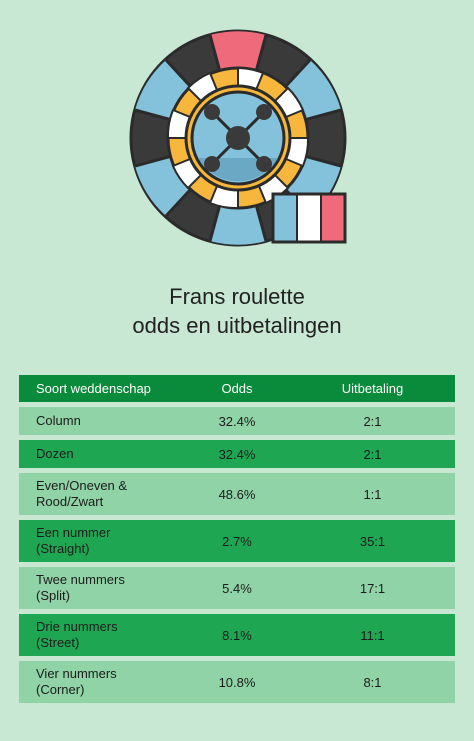 The image size is (474, 741). What do you see at coordinates (76, 681) in the screenshot?
I see `bet-type: Vier nummers (Corner)` at bounding box center [76, 681].